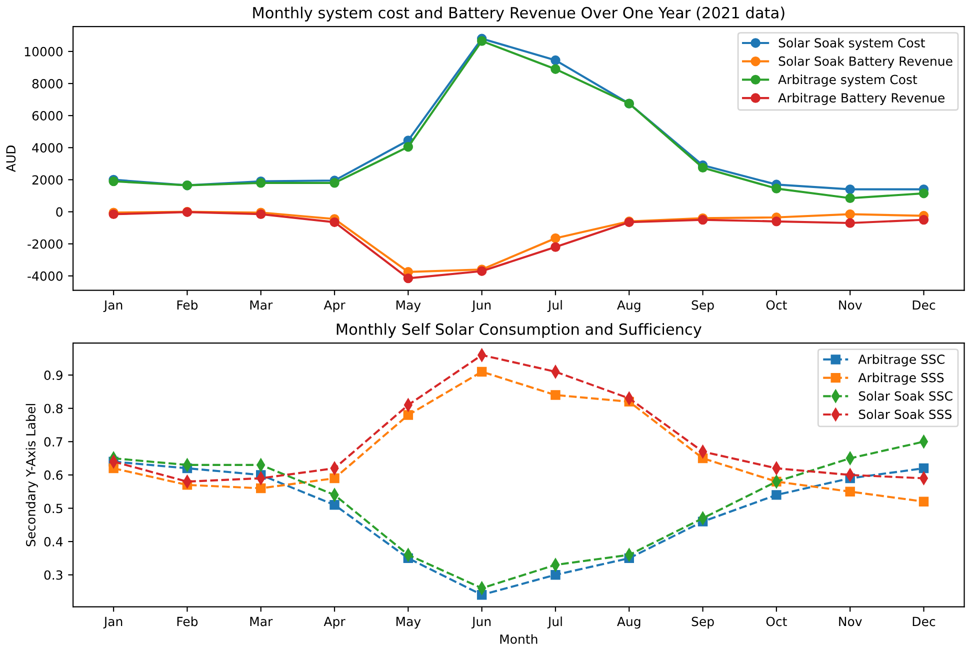 The height and width of the screenshot is (649, 974). I want to click on y-tick-label: 0.6, so click(53, 475).